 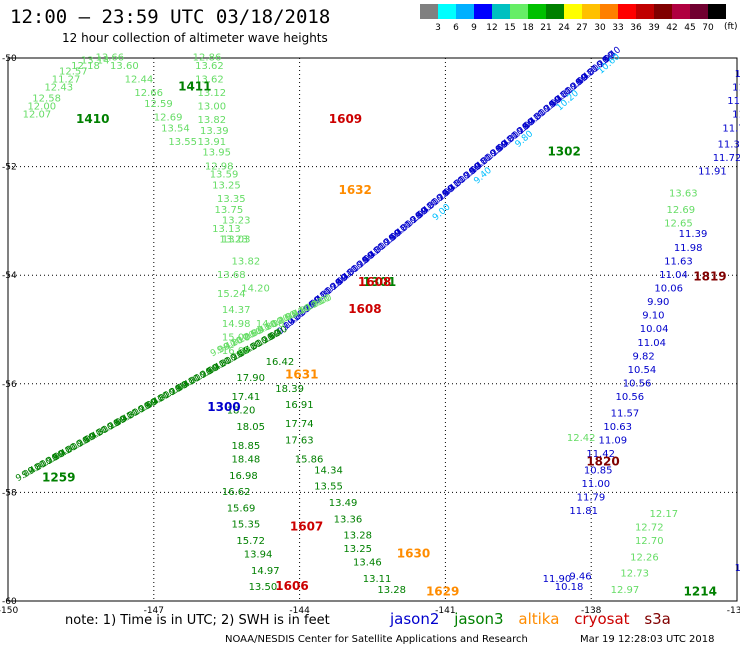 What do you see at coordinates (379, 282) in the screenshot?
I see `pass-time-label: 1301` at bounding box center [379, 282].